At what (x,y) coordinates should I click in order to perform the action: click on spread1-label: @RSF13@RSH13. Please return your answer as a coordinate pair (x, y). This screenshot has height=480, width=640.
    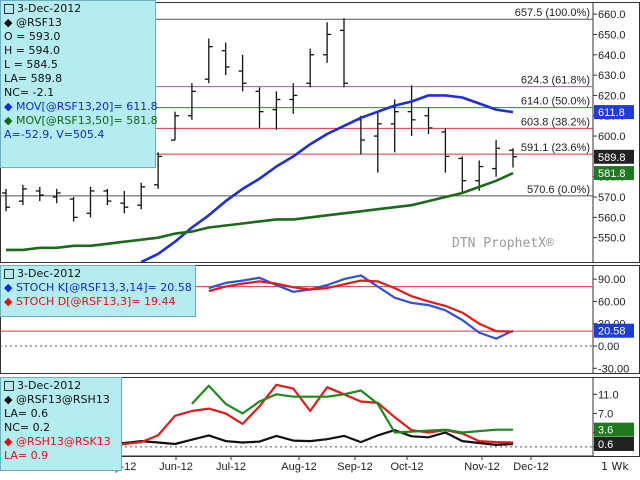
    Looking at the image, I should click on (62, 399).